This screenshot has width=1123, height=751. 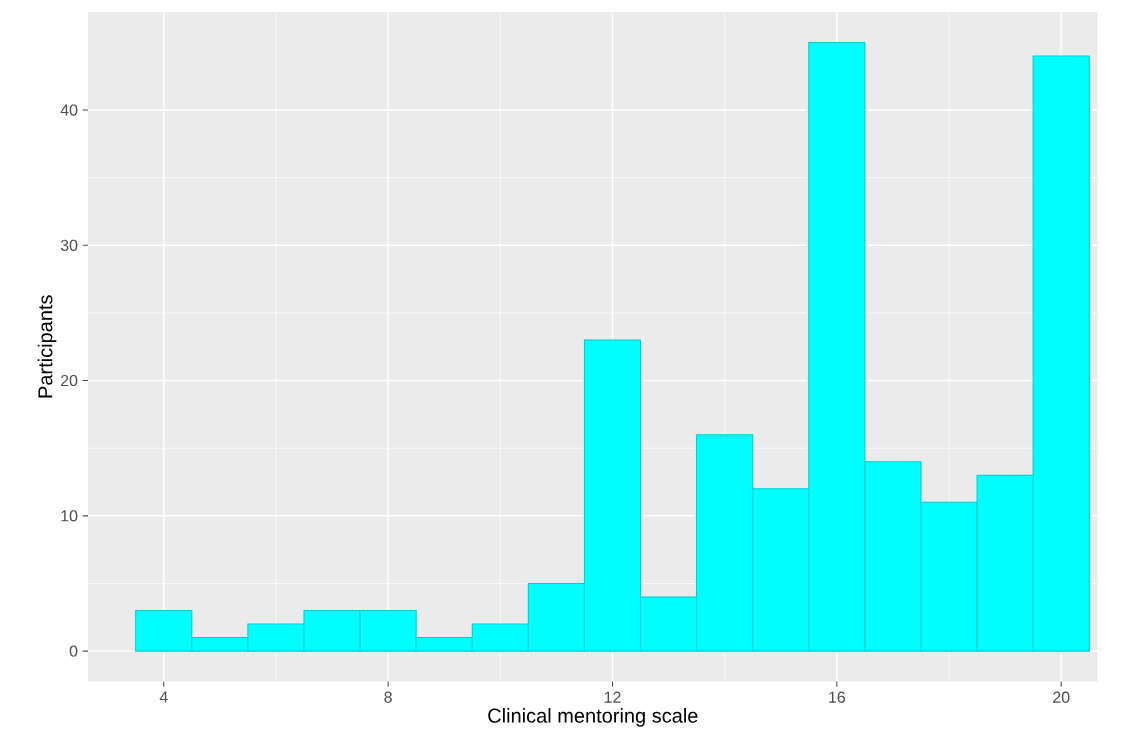 What do you see at coordinates (69, 245) in the screenshot?
I see `y-tick-label: 30` at bounding box center [69, 245].